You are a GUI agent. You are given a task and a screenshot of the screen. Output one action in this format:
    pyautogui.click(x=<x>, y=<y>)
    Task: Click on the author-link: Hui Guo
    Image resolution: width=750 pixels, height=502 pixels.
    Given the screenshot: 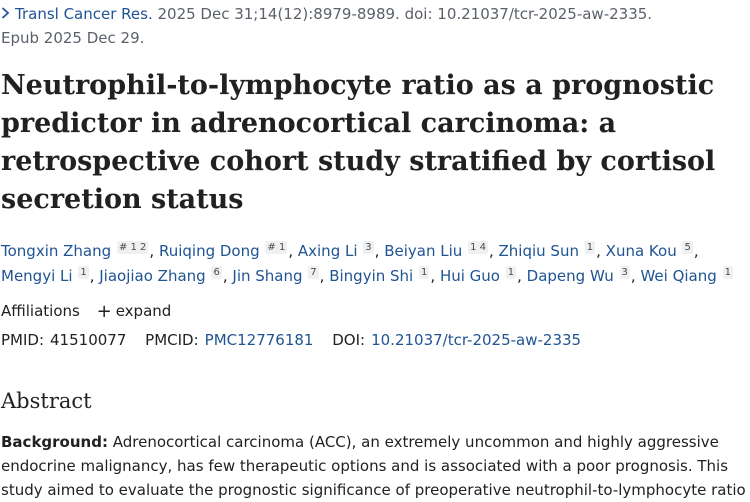 What is the action you would take?
    pyautogui.click(x=469, y=276)
    